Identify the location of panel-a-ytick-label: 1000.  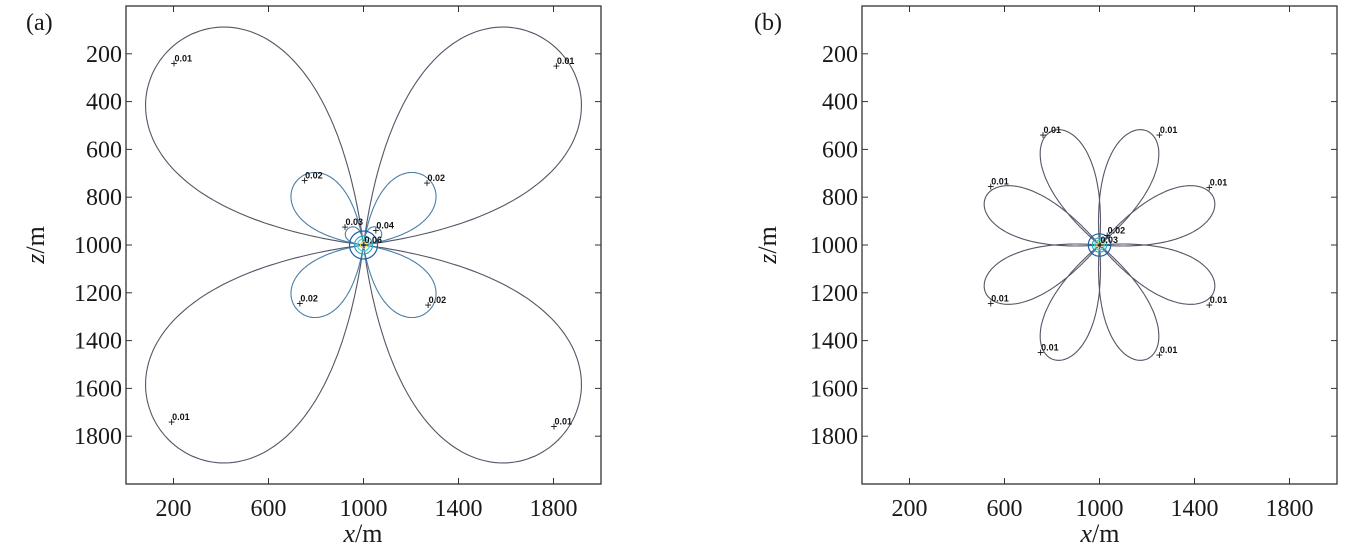
(98, 246).